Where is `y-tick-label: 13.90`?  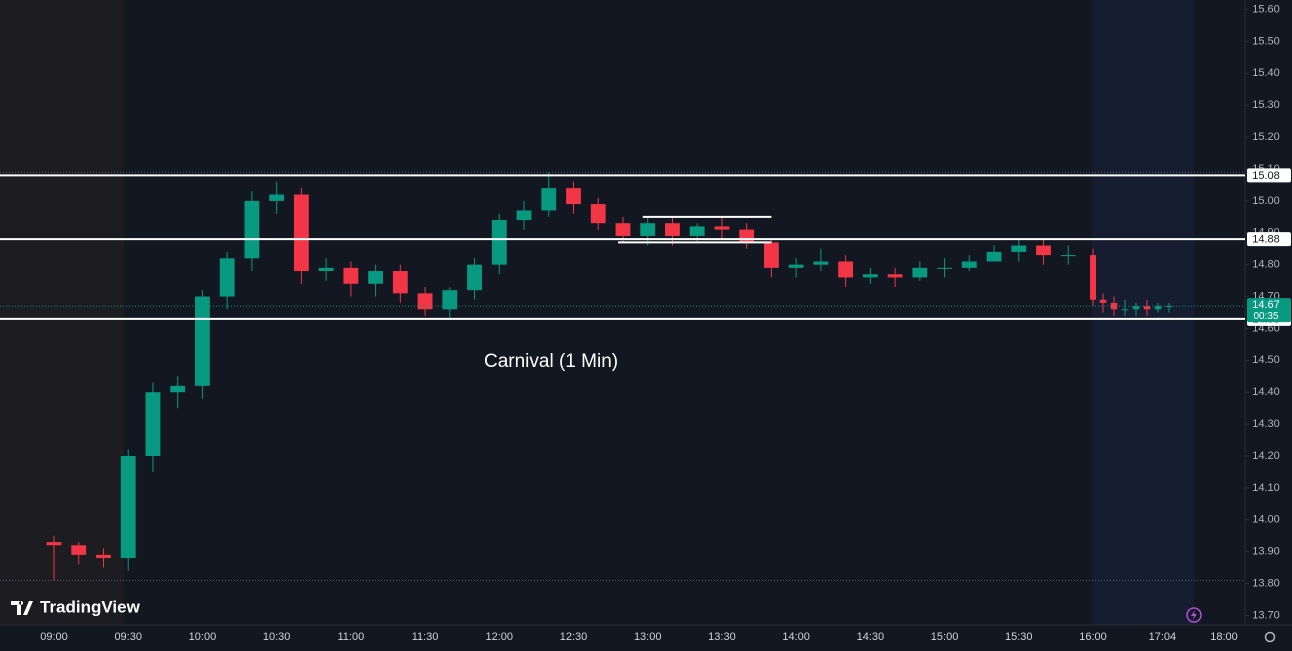 y-tick-label: 13.90 is located at coordinates (1266, 552).